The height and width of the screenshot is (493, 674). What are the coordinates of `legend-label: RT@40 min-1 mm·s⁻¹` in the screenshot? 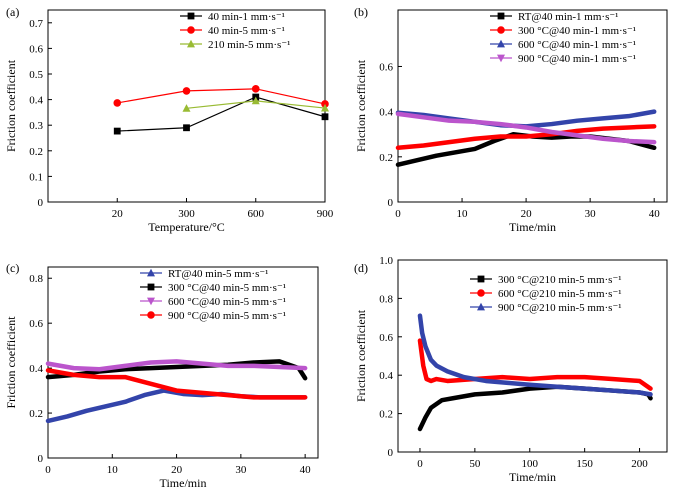 It's located at (568, 17).